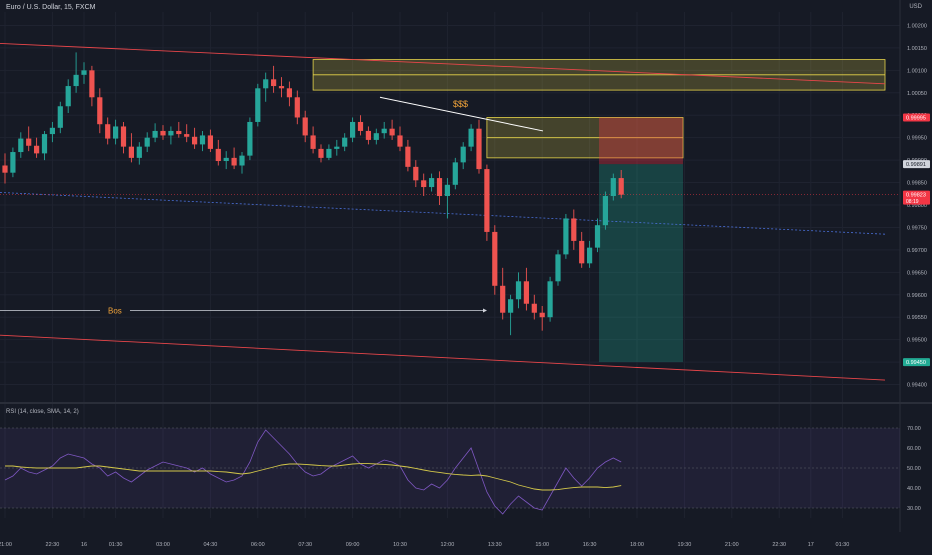  What do you see at coordinates (448, 545) in the screenshot?
I see `x-tick-label: 12:00` at bounding box center [448, 545].